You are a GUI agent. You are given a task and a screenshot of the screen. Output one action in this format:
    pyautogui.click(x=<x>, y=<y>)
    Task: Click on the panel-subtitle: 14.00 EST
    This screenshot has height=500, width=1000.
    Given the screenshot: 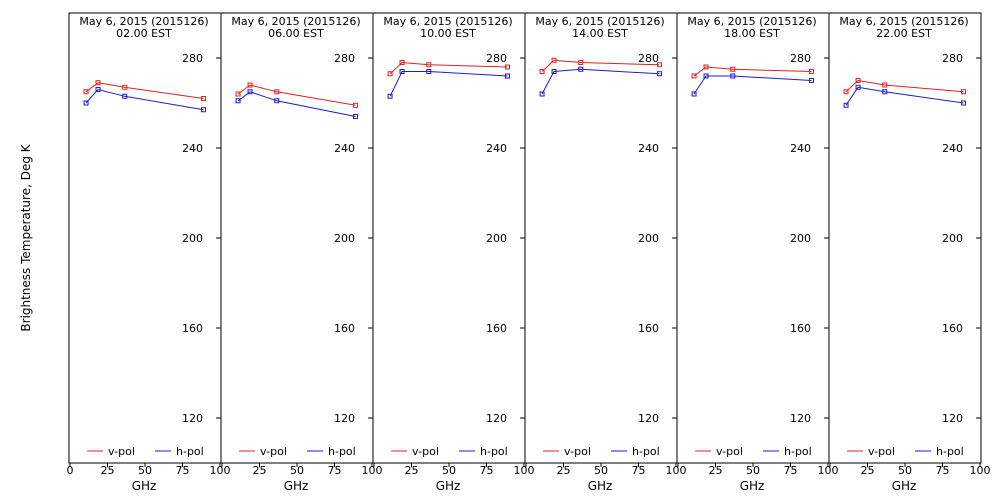 What is the action you would take?
    pyautogui.click(x=600, y=33)
    